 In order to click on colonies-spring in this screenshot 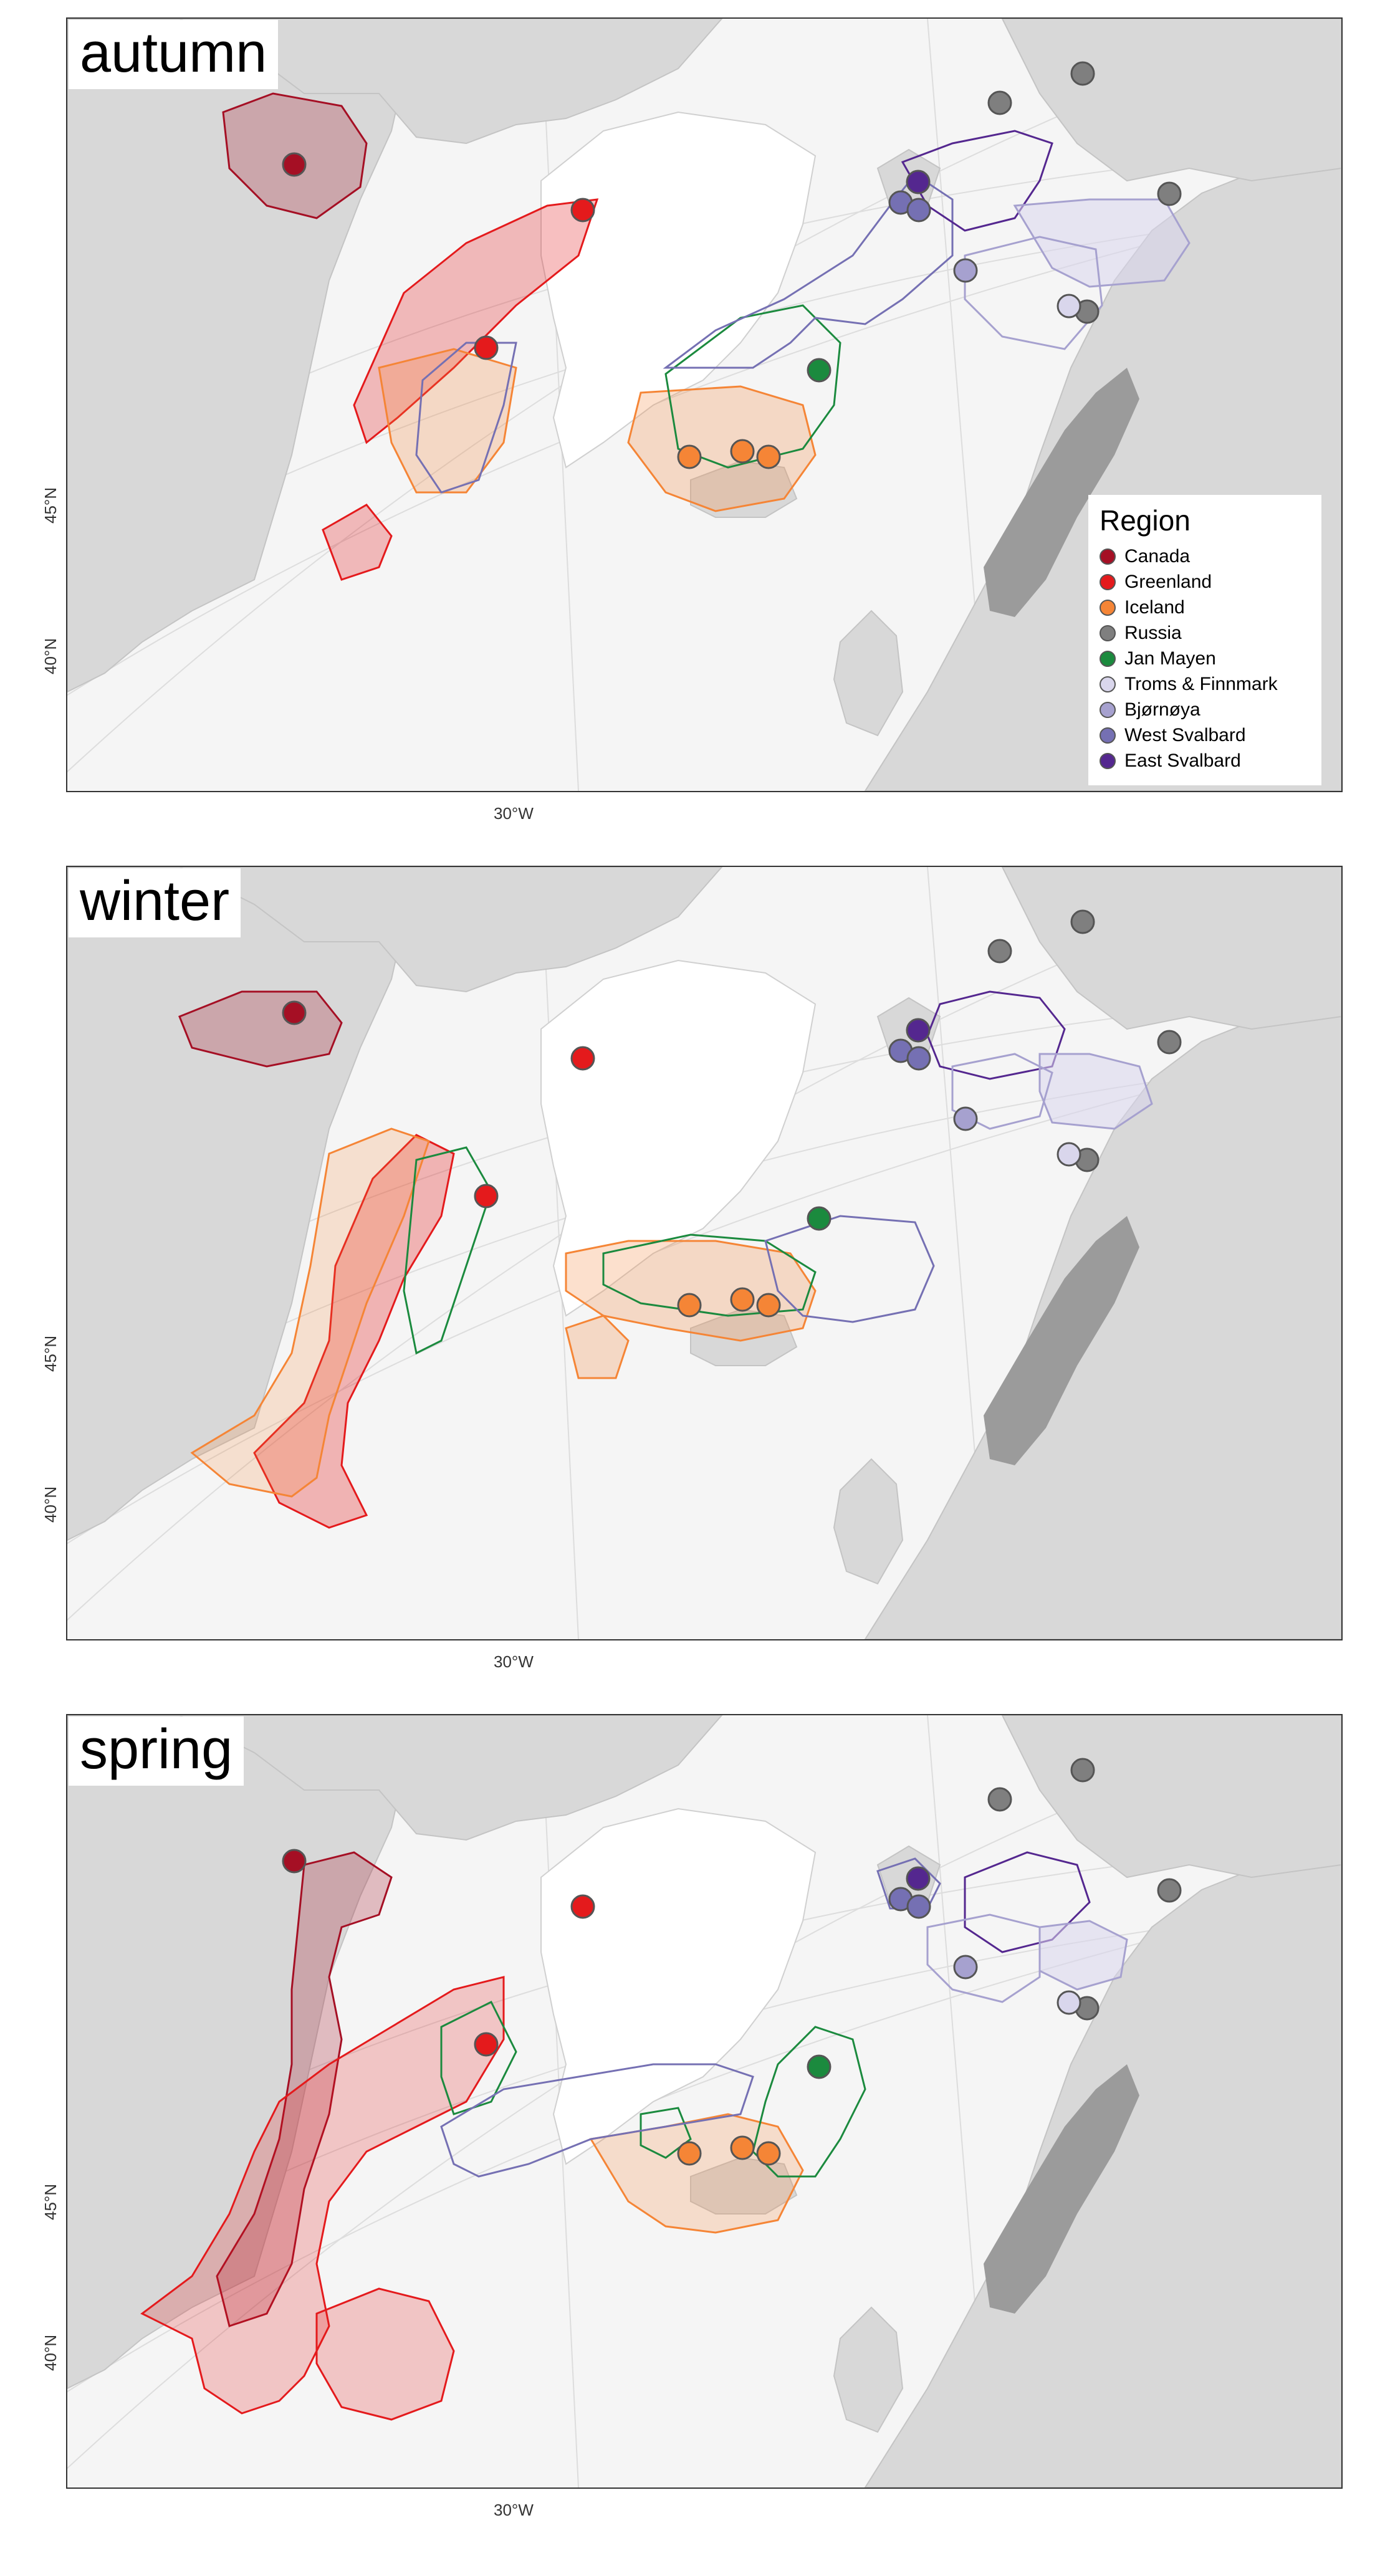, I will do `click(732, 1962)`.